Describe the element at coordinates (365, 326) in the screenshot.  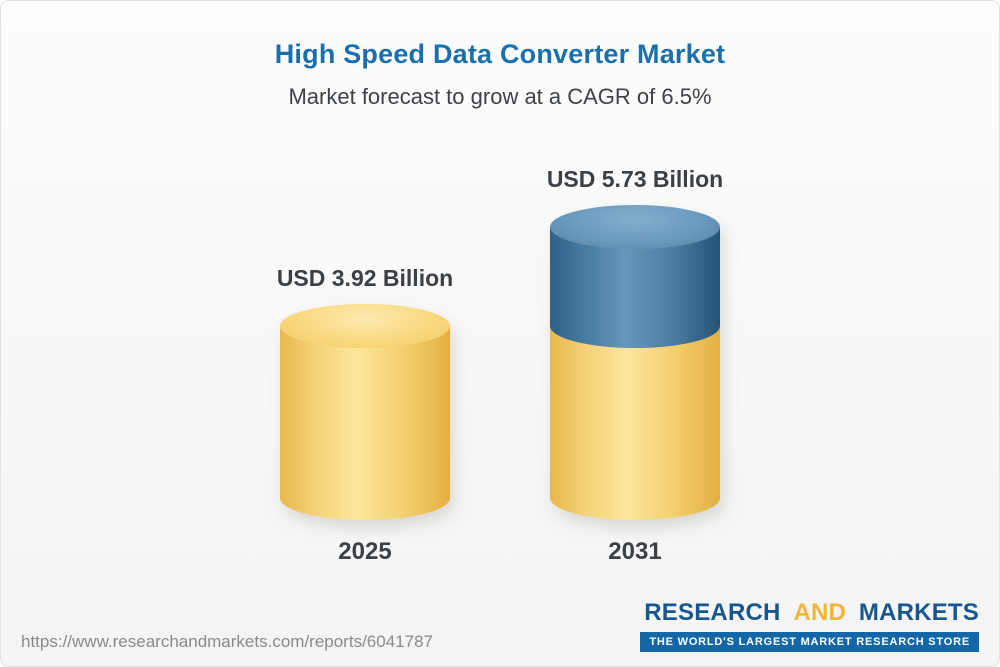
I see `cylinder-top-2025` at that location.